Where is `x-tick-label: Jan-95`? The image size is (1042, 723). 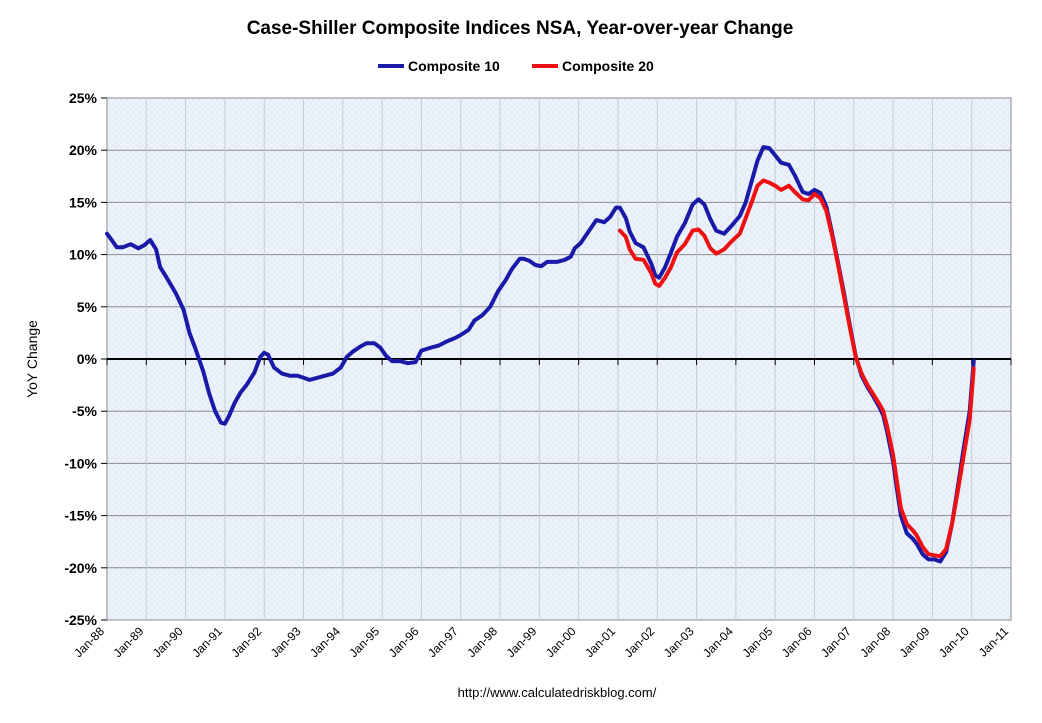
x-tick-label: Jan-95 is located at coordinates (364, 642).